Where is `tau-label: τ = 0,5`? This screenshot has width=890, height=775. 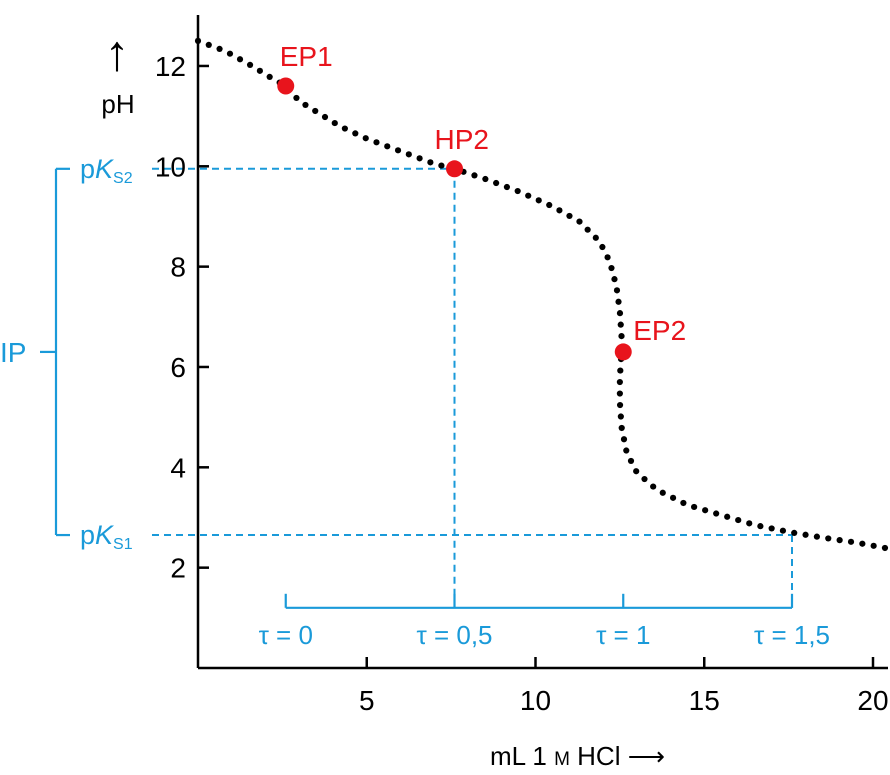
tau-label: τ = 0,5 is located at coordinates (454, 635).